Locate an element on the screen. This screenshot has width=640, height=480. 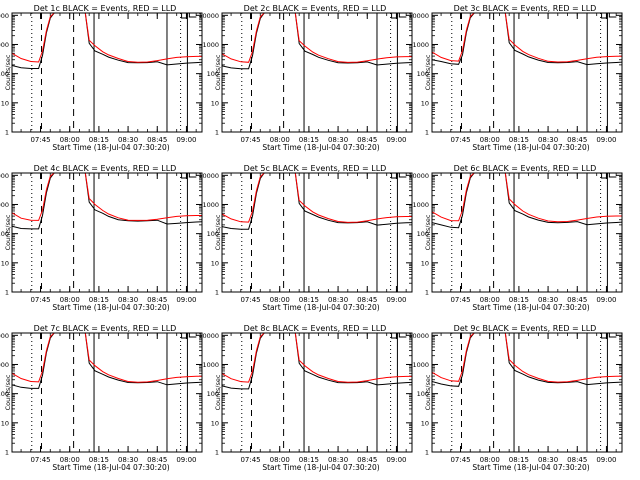
panel-title: Det 9c BLACK = Events, RED = LLD is located at coordinates (525, 328).